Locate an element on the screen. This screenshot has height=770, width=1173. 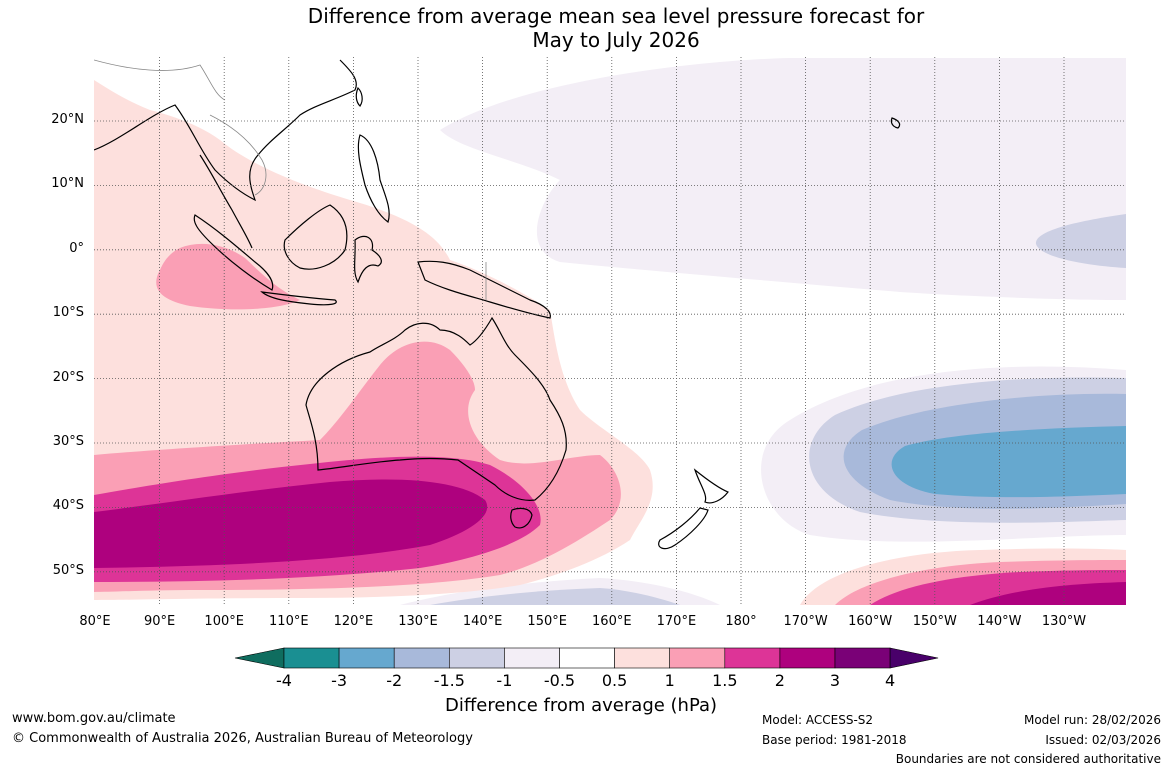
new-zealand-south is located at coordinates (683, 528).